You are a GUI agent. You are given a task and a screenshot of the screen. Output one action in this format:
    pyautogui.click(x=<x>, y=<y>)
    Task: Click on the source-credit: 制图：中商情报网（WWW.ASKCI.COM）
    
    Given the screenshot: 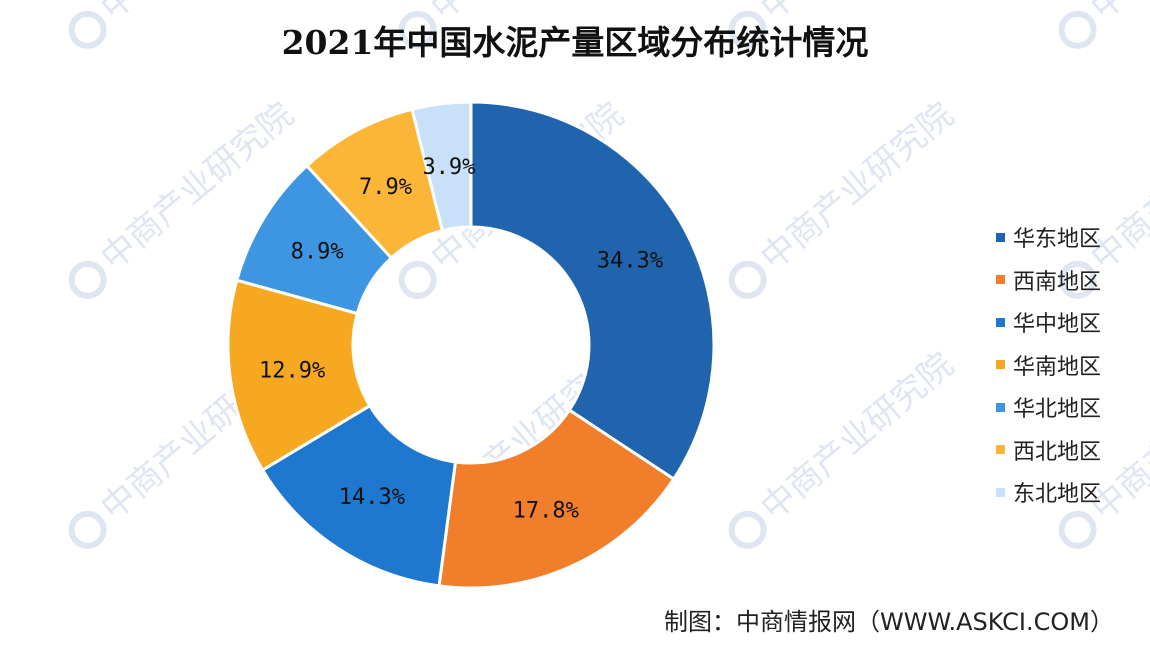 What is the action you would take?
    pyautogui.click(x=889, y=622)
    